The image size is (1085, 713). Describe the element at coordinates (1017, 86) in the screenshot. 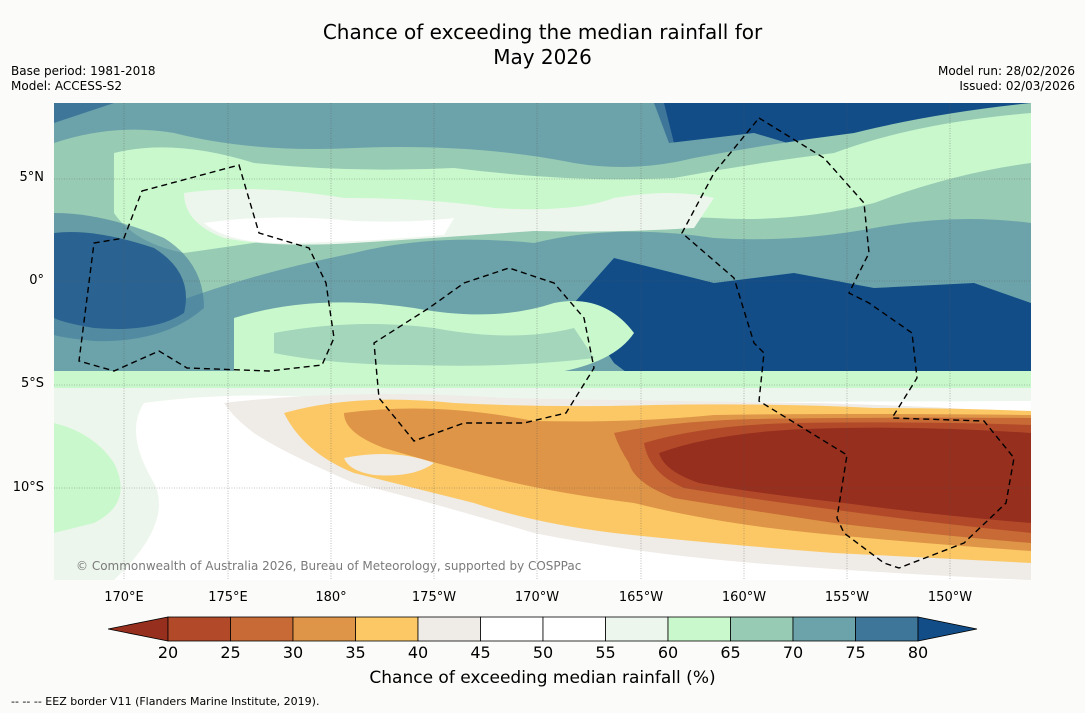

I see `issued-date: Issued: 02/03/2026` at that location.